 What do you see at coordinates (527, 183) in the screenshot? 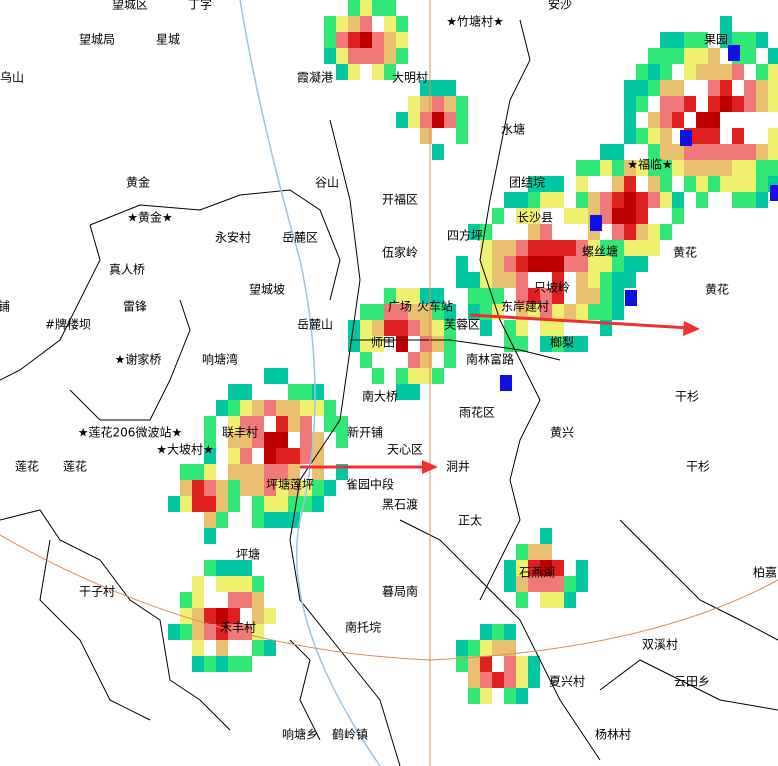
I see `place-label: 团结垸` at bounding box center [527, 183].